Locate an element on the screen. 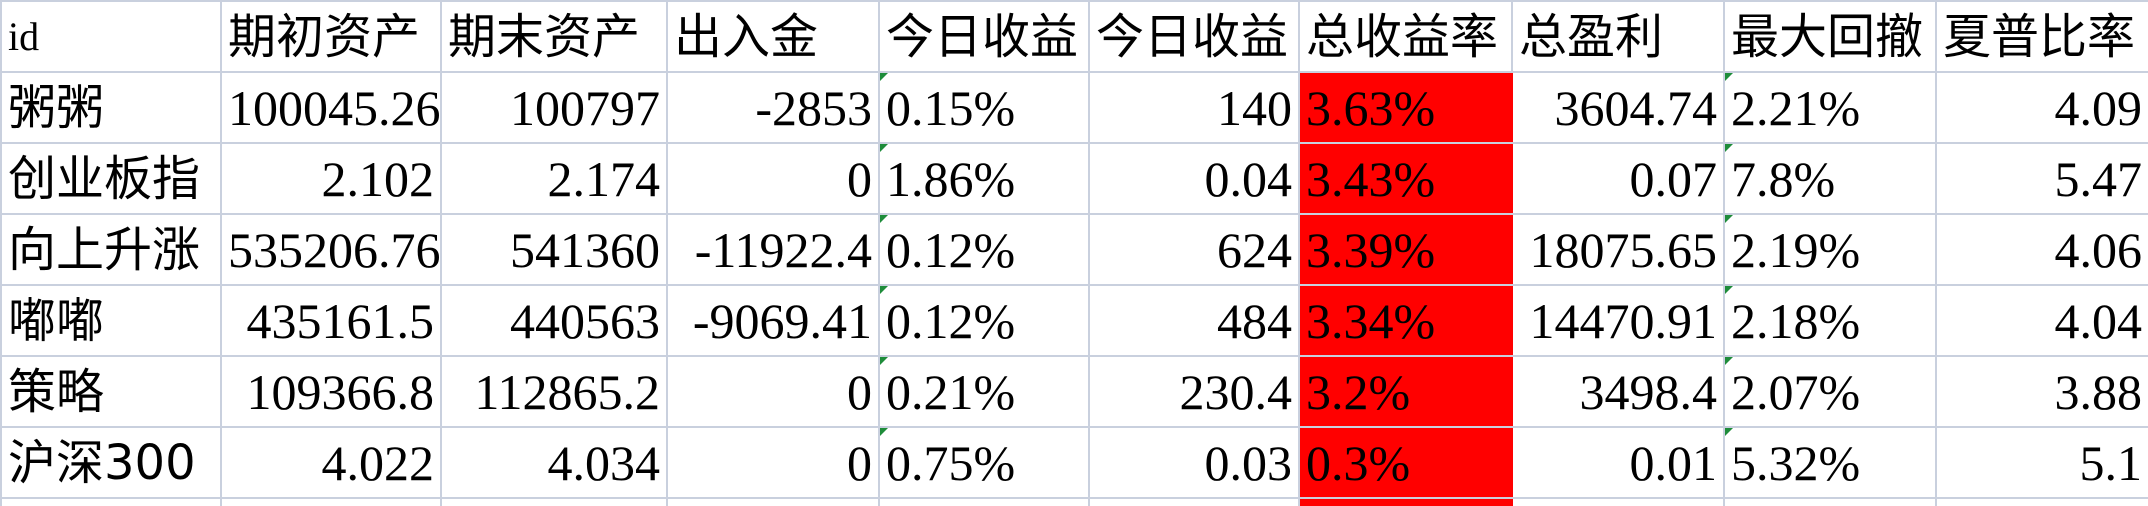  header-cell-total-return-rate: 总收益率 is located at coordinates (1405, 36).